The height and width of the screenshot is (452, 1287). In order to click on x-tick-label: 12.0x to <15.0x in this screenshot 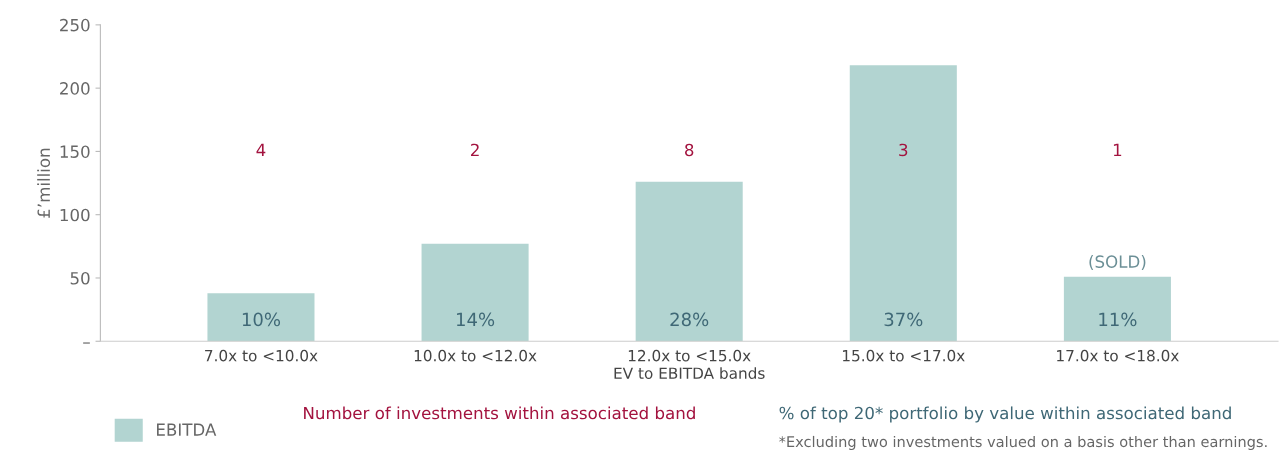, I will do `click(689, 355)`.